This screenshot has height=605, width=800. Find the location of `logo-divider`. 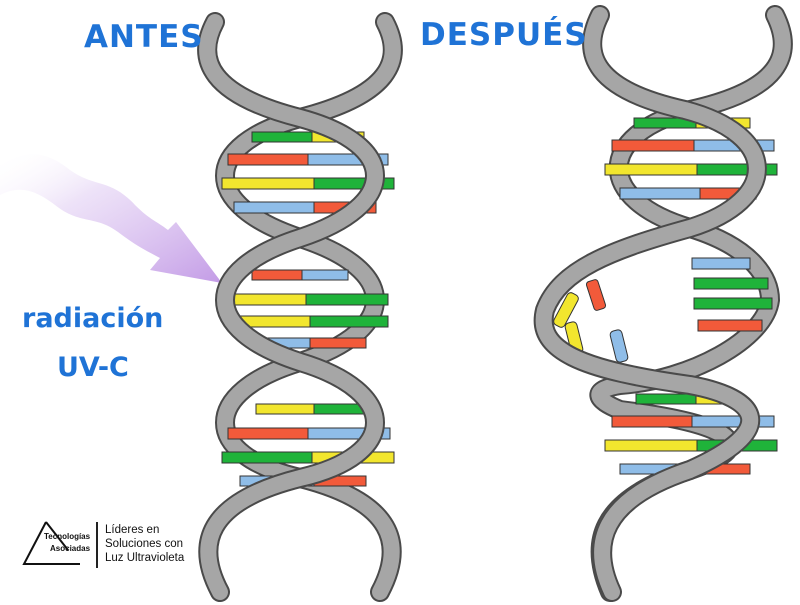

logo-divider is located at coordinates (97, 545).